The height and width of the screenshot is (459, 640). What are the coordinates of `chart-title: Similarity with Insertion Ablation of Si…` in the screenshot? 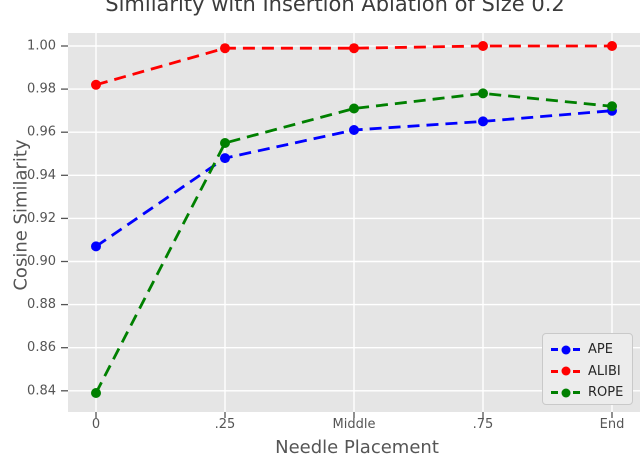 It's located at (335, 8).